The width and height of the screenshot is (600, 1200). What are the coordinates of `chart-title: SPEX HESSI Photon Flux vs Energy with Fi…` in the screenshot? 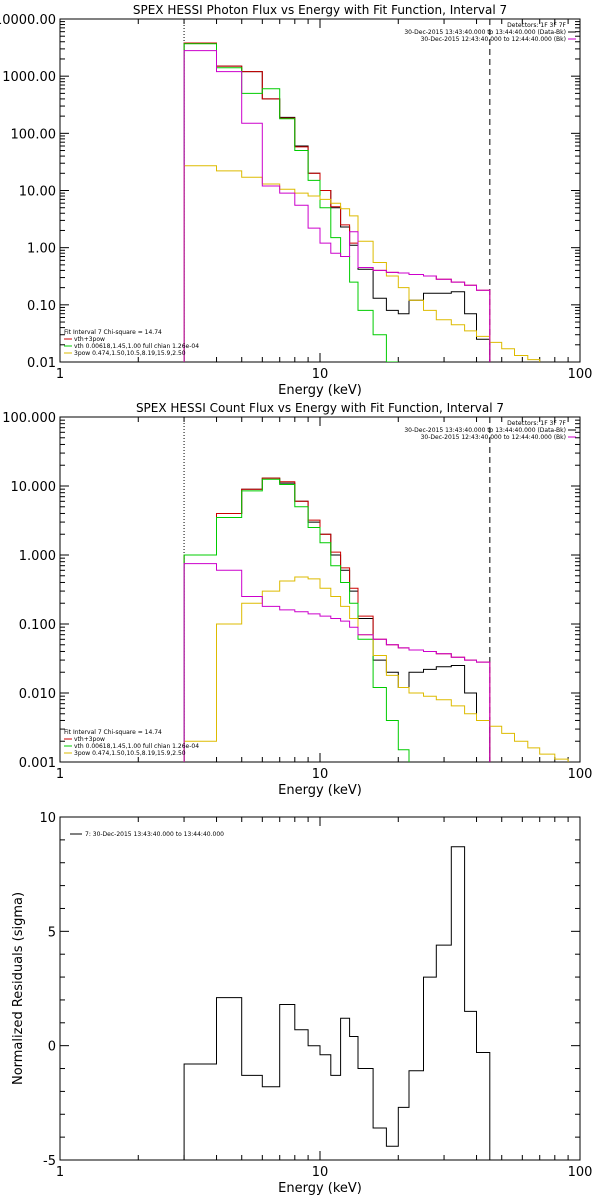 It's located at (320, 10).